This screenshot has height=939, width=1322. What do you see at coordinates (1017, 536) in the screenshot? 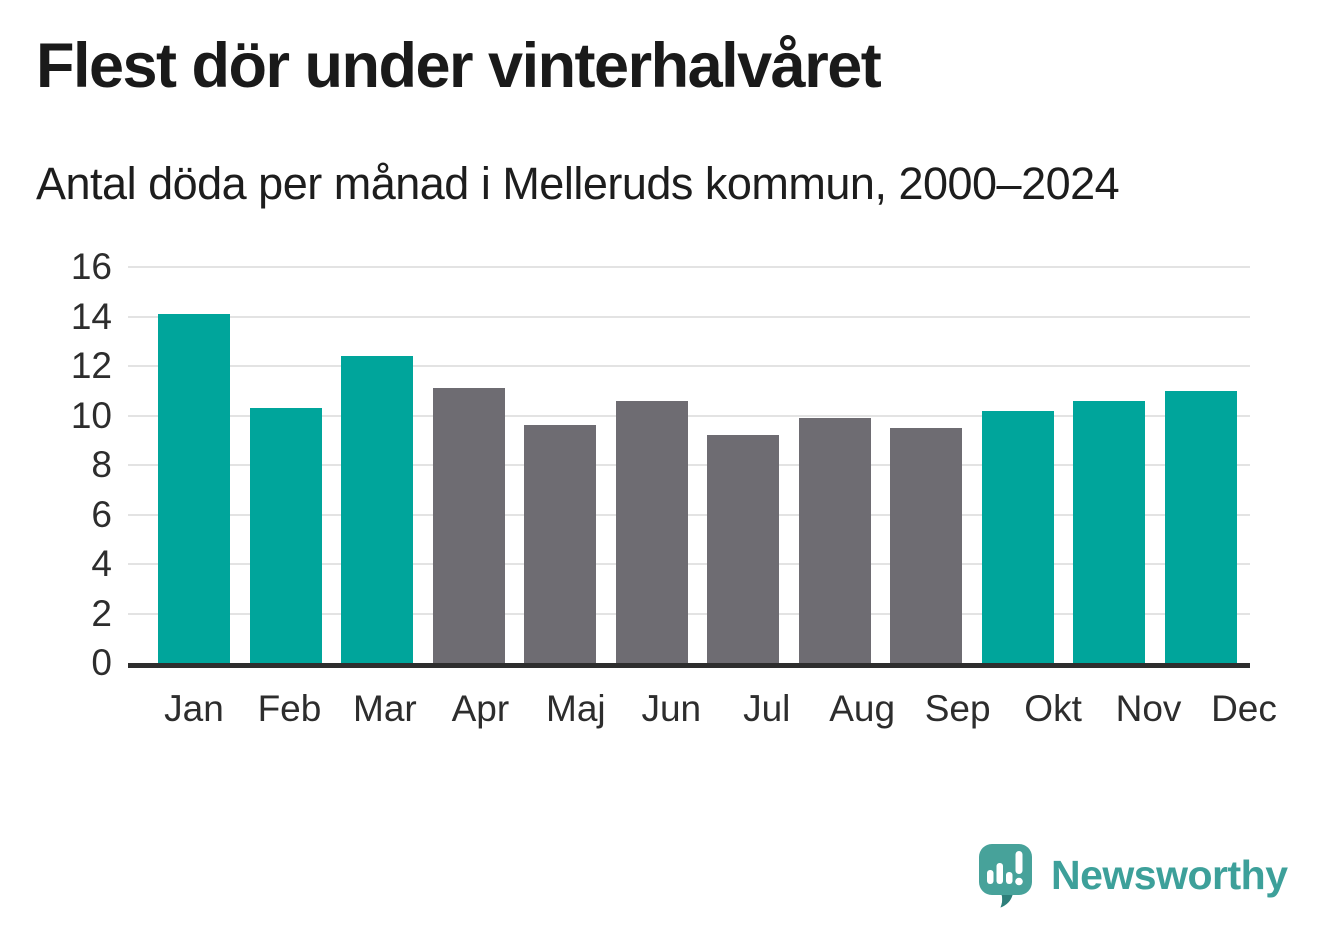
I see `bar-okt` at bounding box center [1017, 536].